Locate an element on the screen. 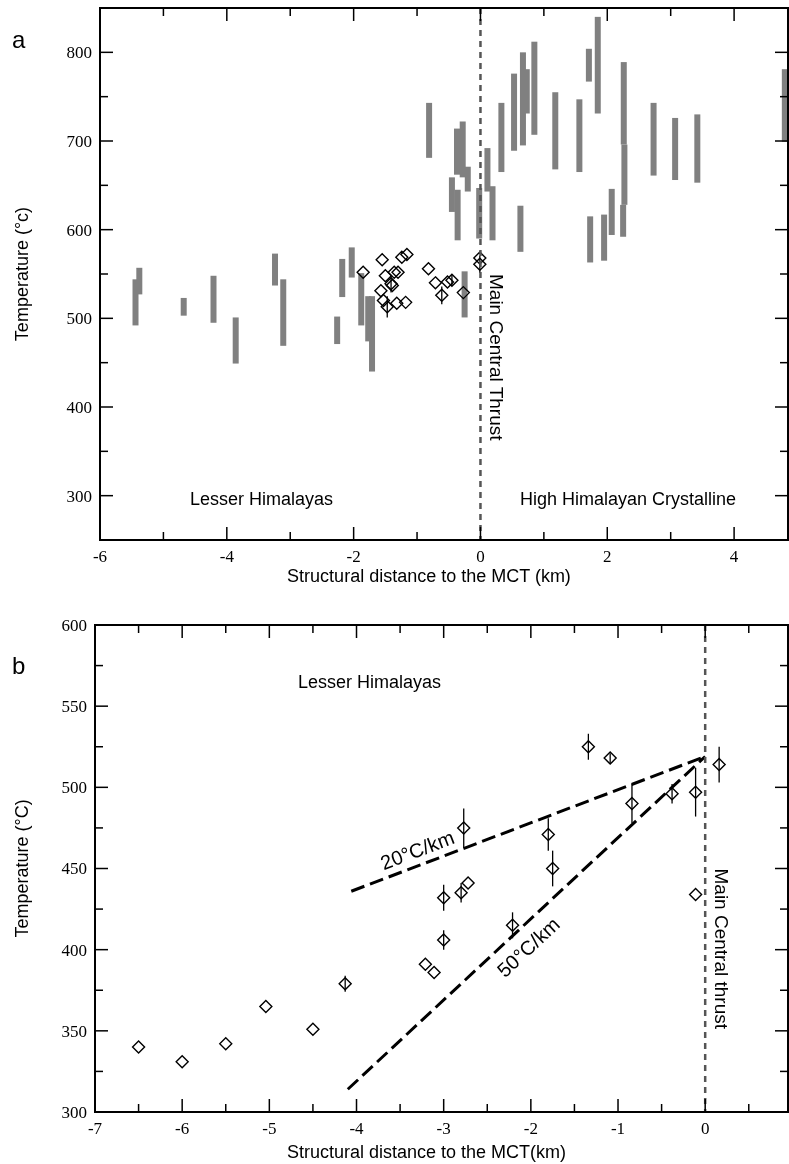 Image resolution: width=789 pixels, height=1164 pixels. y-tick-label: 800 is located at coordinates (79, 53).